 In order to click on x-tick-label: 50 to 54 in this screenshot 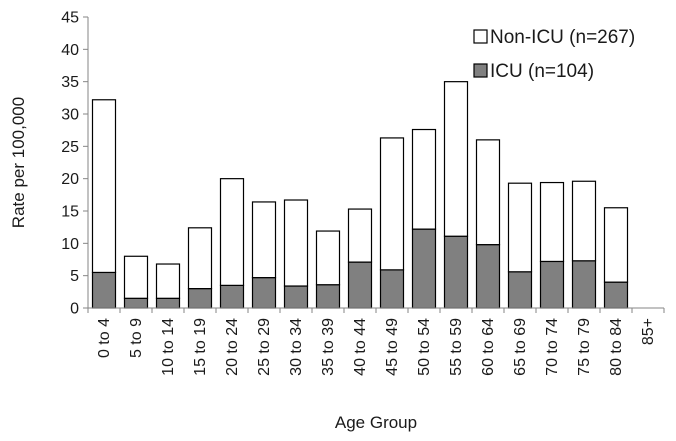, I will do `click(424, 347)`.